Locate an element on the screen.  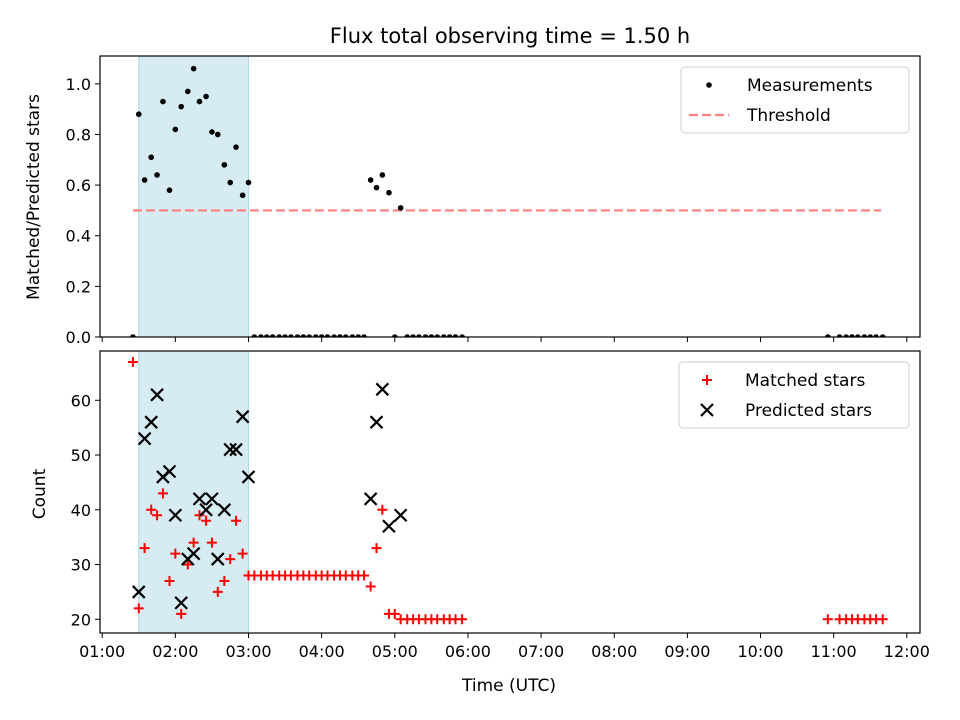
y-tick-label: 30 is located at coordinates (81, 565).